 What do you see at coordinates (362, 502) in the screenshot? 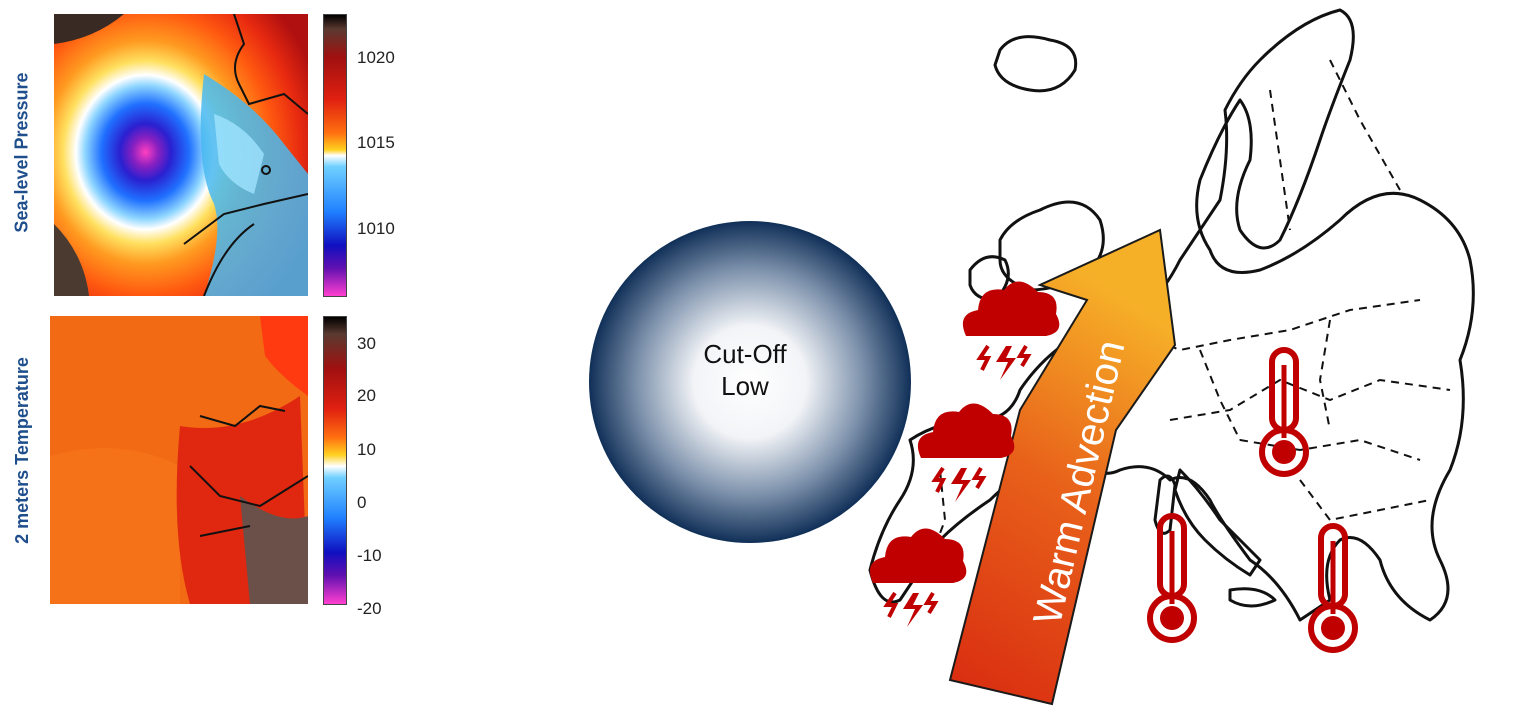
I see `t2m-tick-0: 0` at bounding box center [362, 502].